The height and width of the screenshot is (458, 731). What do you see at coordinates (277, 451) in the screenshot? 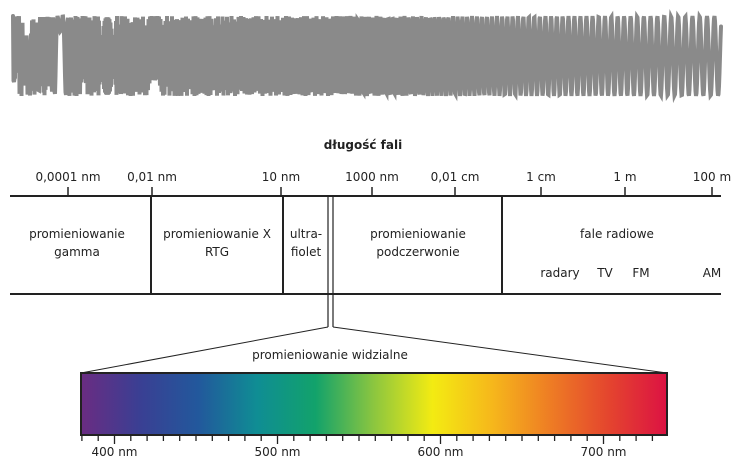
I see `visible-scale-label: 500 nm` at bounding box center [277, 451].